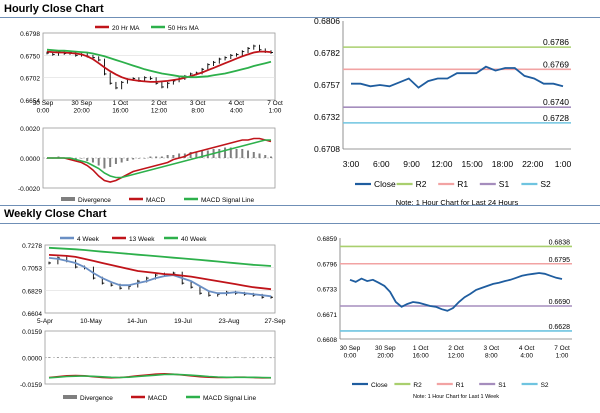  Describe the element at coordinates (157, 398) in the screenshot. I see `weekly-macd-legend-label-macd: MACD` at that location.